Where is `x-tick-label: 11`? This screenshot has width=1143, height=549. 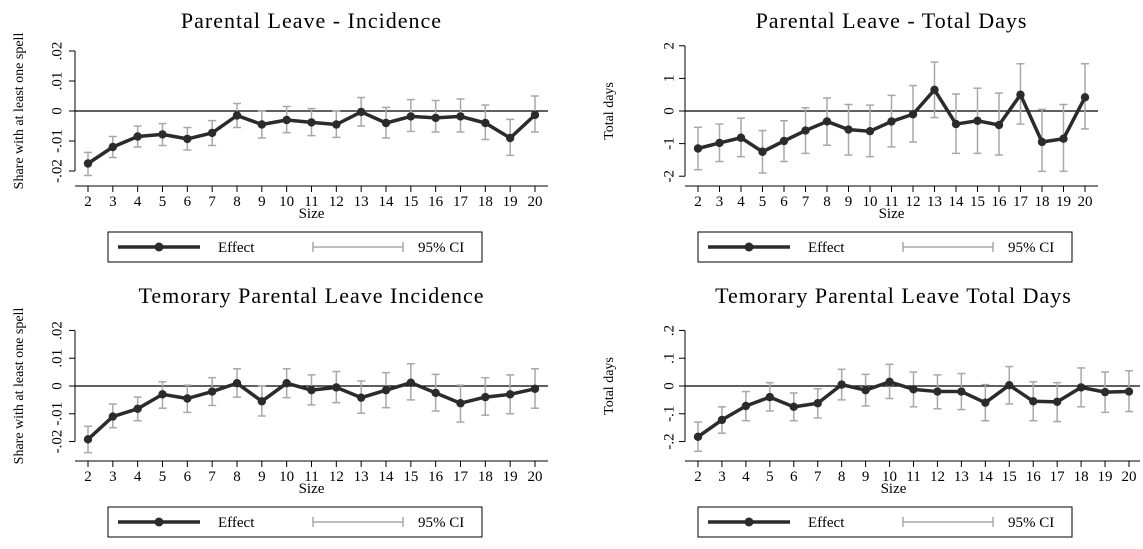
x-tick-label: 11 is located at coordinates (311, 202).